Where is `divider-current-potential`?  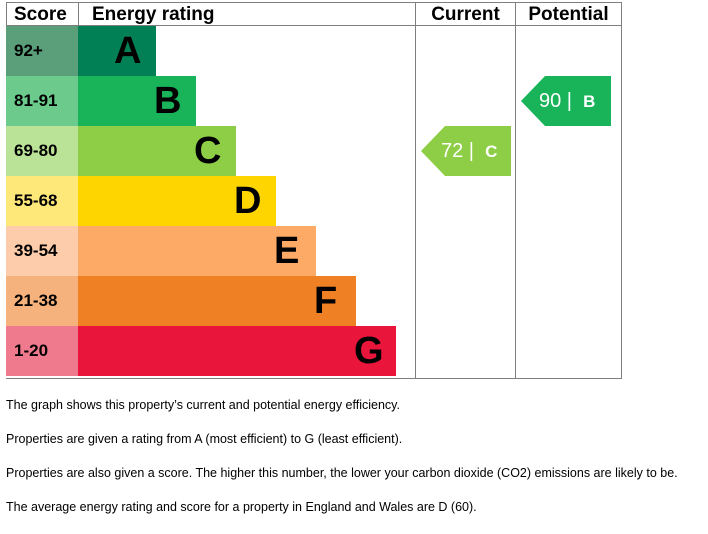
divider-current-potential is located at coordinates (515, 190).